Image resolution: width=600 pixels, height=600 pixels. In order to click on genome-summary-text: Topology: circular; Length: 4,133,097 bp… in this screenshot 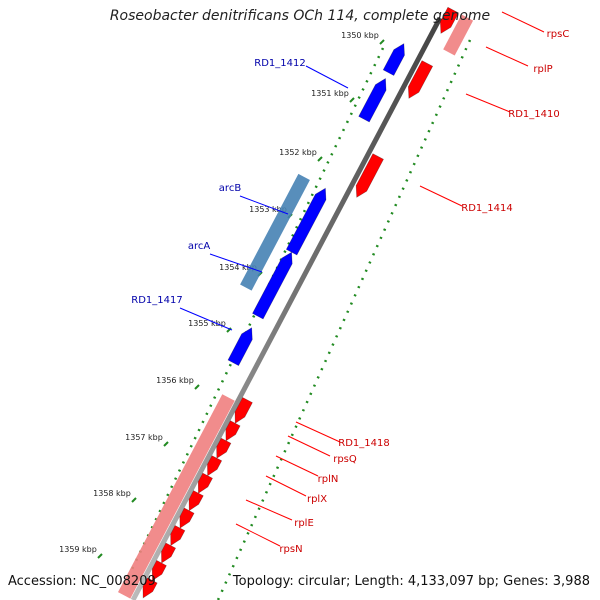, I will do `click(411, 581)`.